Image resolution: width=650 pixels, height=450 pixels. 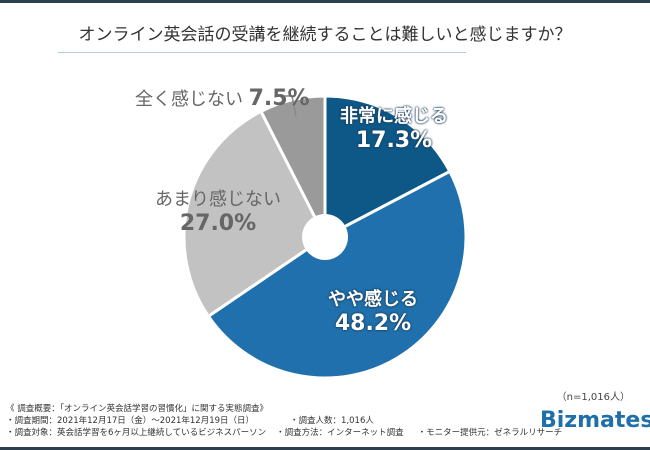 What do you see at coordinates (332, 421) in the screenshot?
I see `notes-count: ・調査人数：1,016人` at bounding box center [332, 421].